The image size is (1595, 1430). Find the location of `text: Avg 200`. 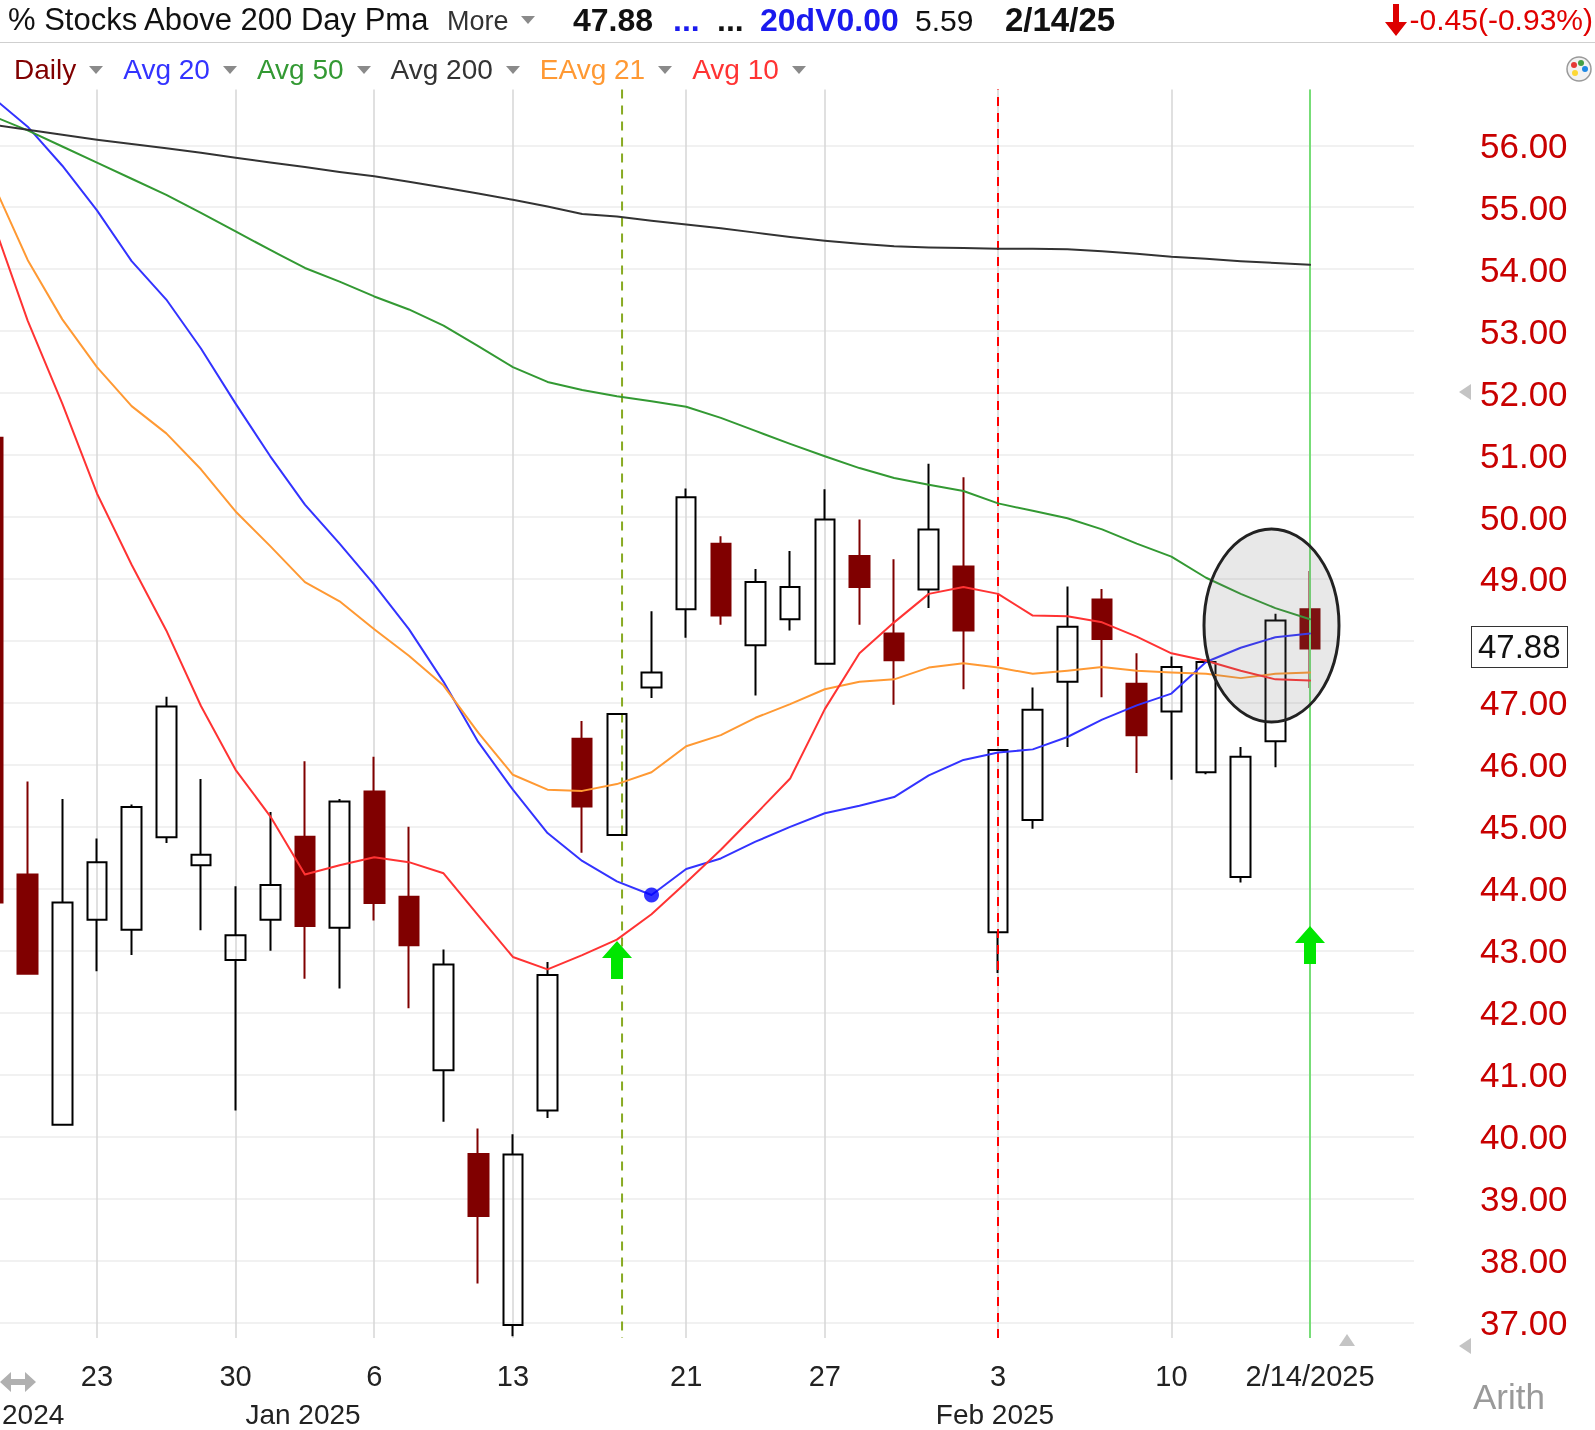

text: Avg 200 is located at coordinates (441, 70).